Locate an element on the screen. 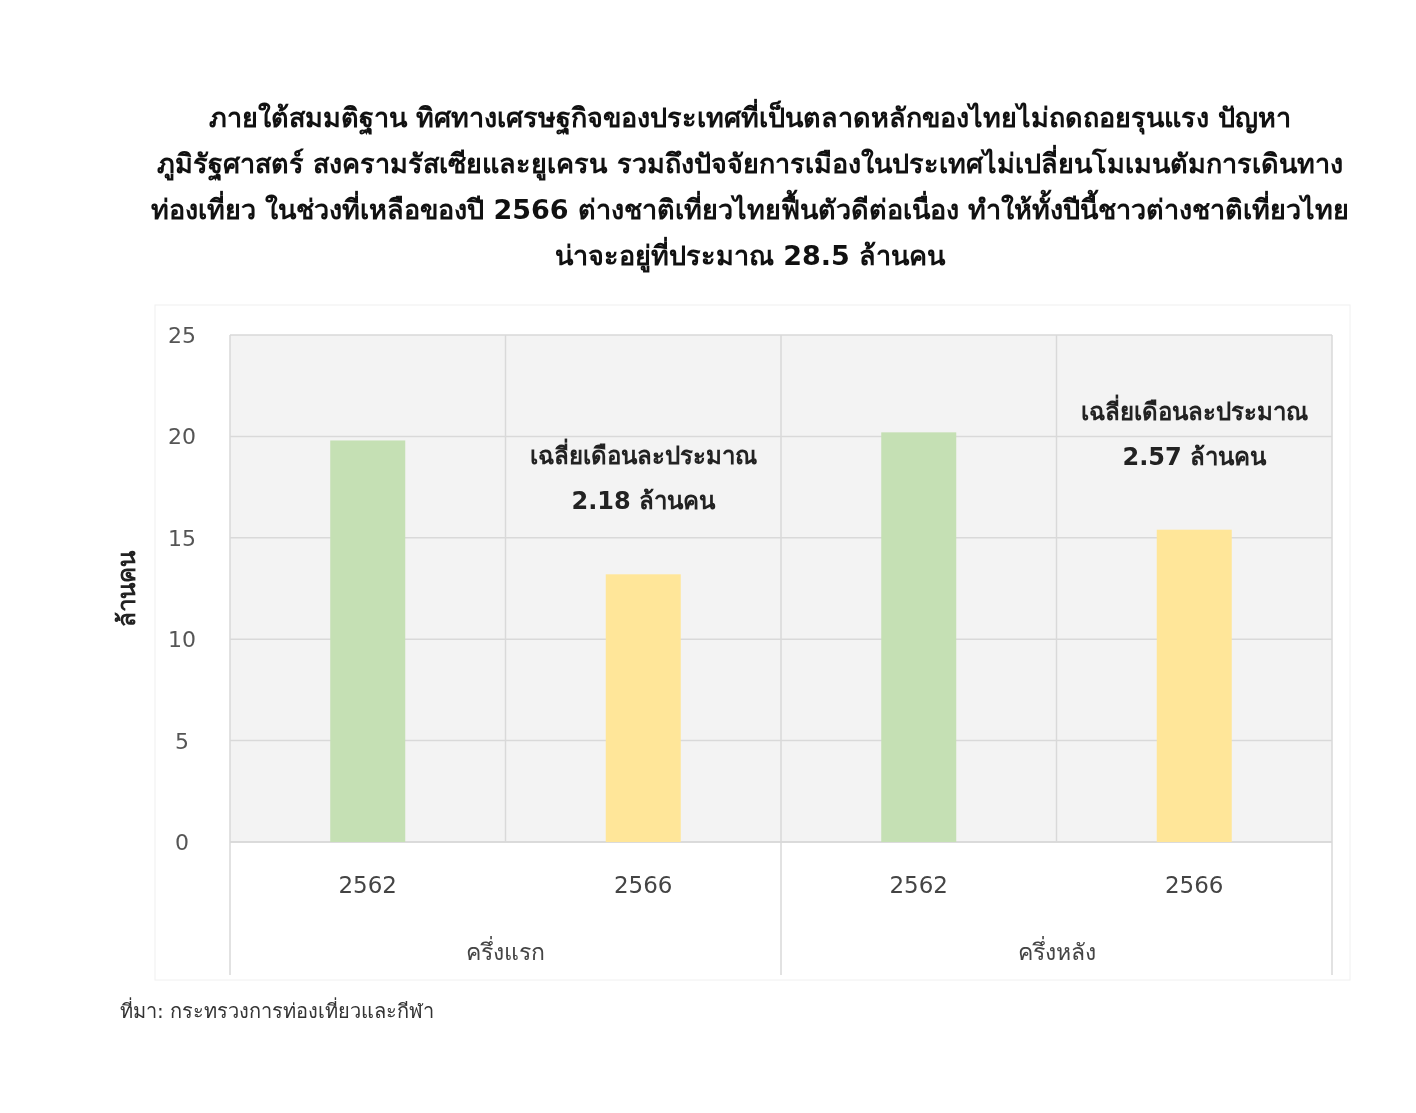  y-tick-label: 5 is located at coordinates (182, 741).